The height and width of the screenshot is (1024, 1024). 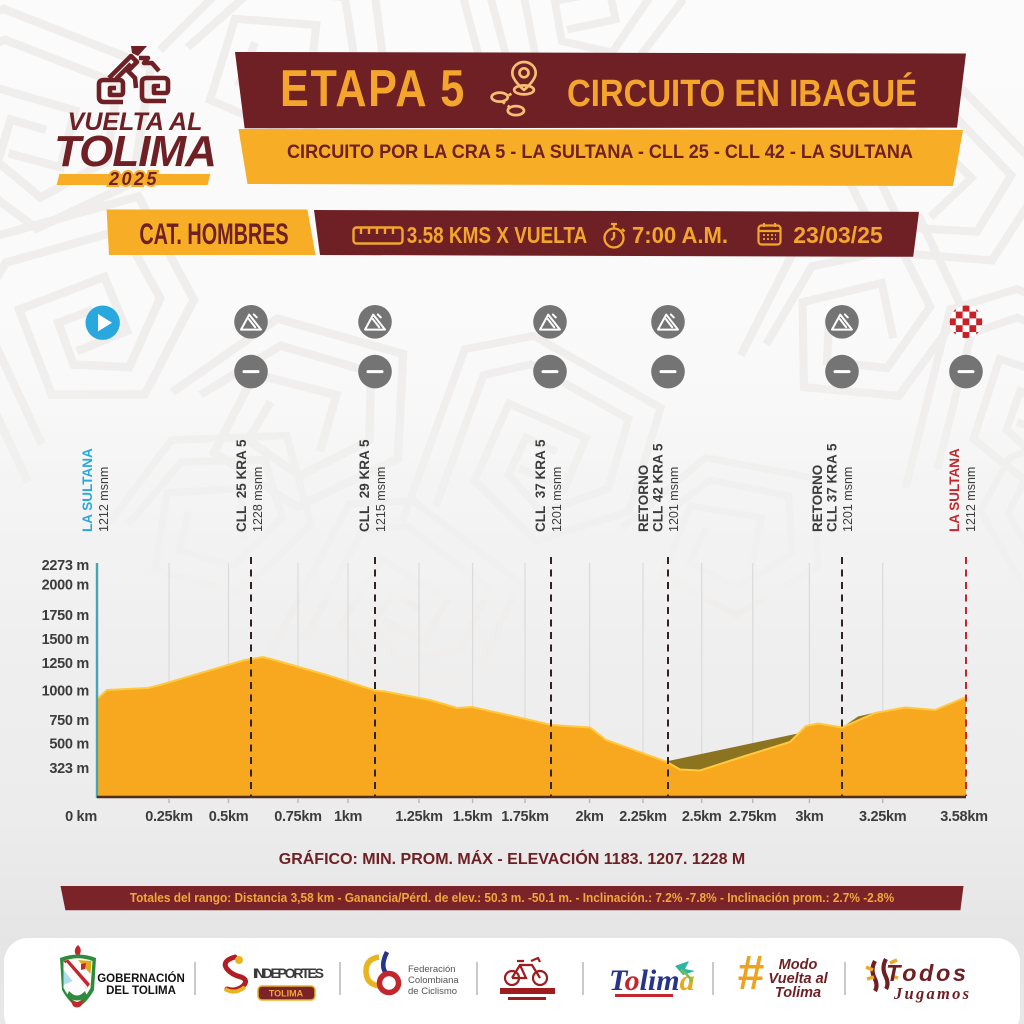 What do you see at coordinates (65, 640) in the screenshot?
I see `svg-text: 1500 m` at bounding box center [65, 640].